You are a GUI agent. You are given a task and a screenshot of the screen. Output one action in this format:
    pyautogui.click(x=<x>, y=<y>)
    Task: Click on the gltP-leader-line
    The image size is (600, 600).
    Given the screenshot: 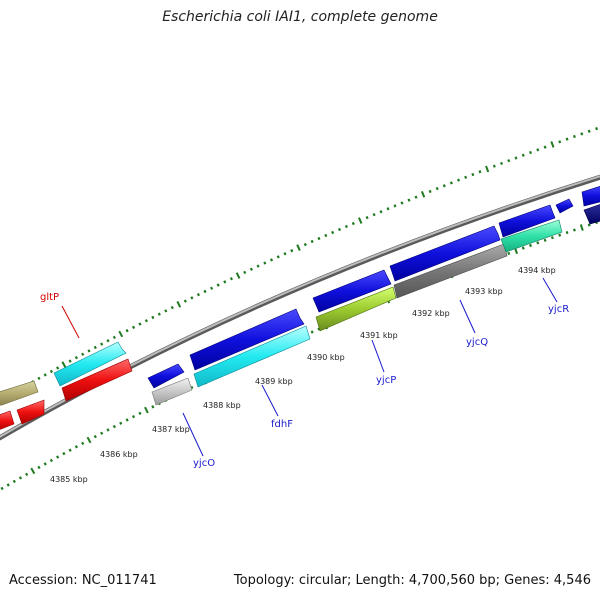 What is the action you would take?
    pyautogui.click(x=70, y=322)
    